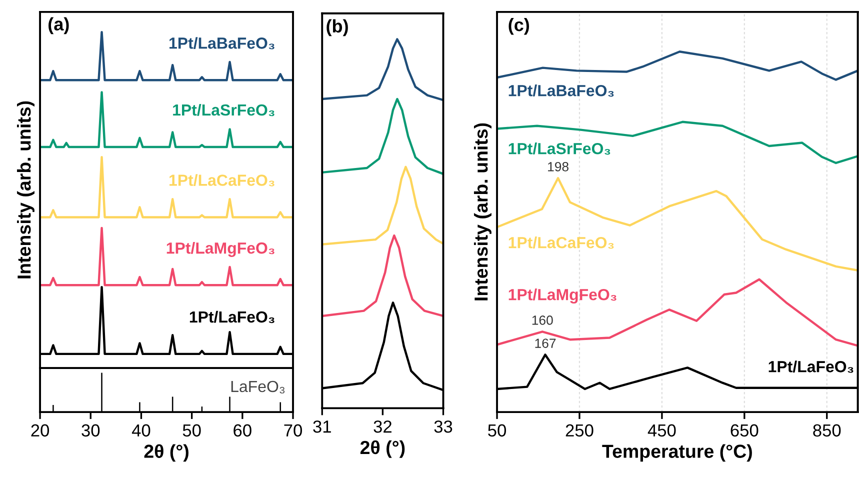 This screenshot has height=478, width=859. I want to click on chart-title: (a), so click(58, 25).